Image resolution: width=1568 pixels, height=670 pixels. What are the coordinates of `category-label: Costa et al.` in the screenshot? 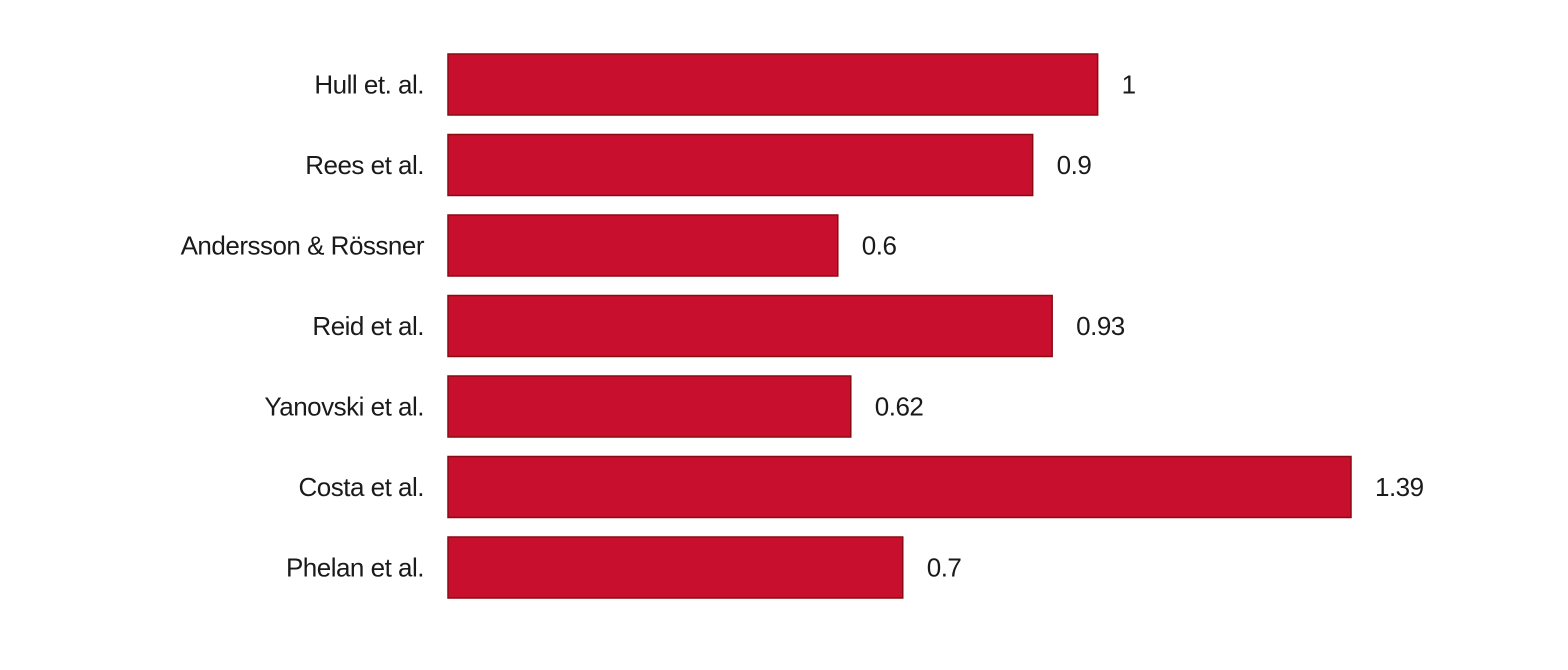 It's located at (361, 487).